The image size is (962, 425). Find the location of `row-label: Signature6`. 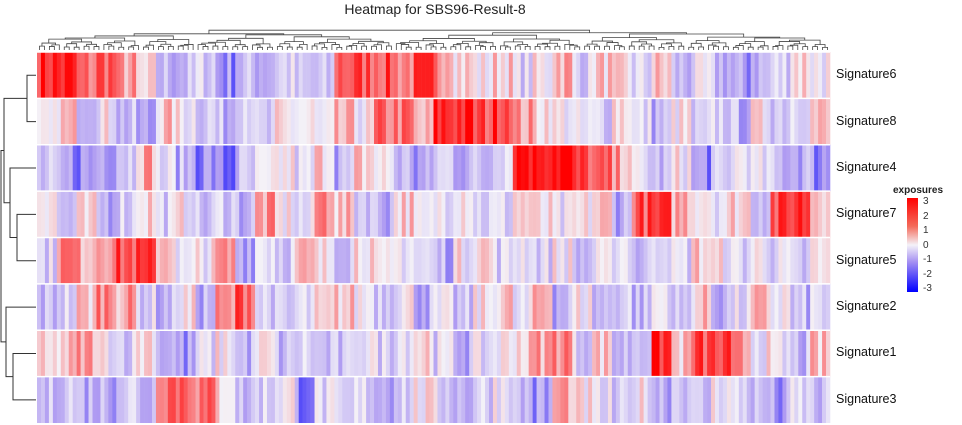

row-label: Signature6 is located at coordinates (866, 74).